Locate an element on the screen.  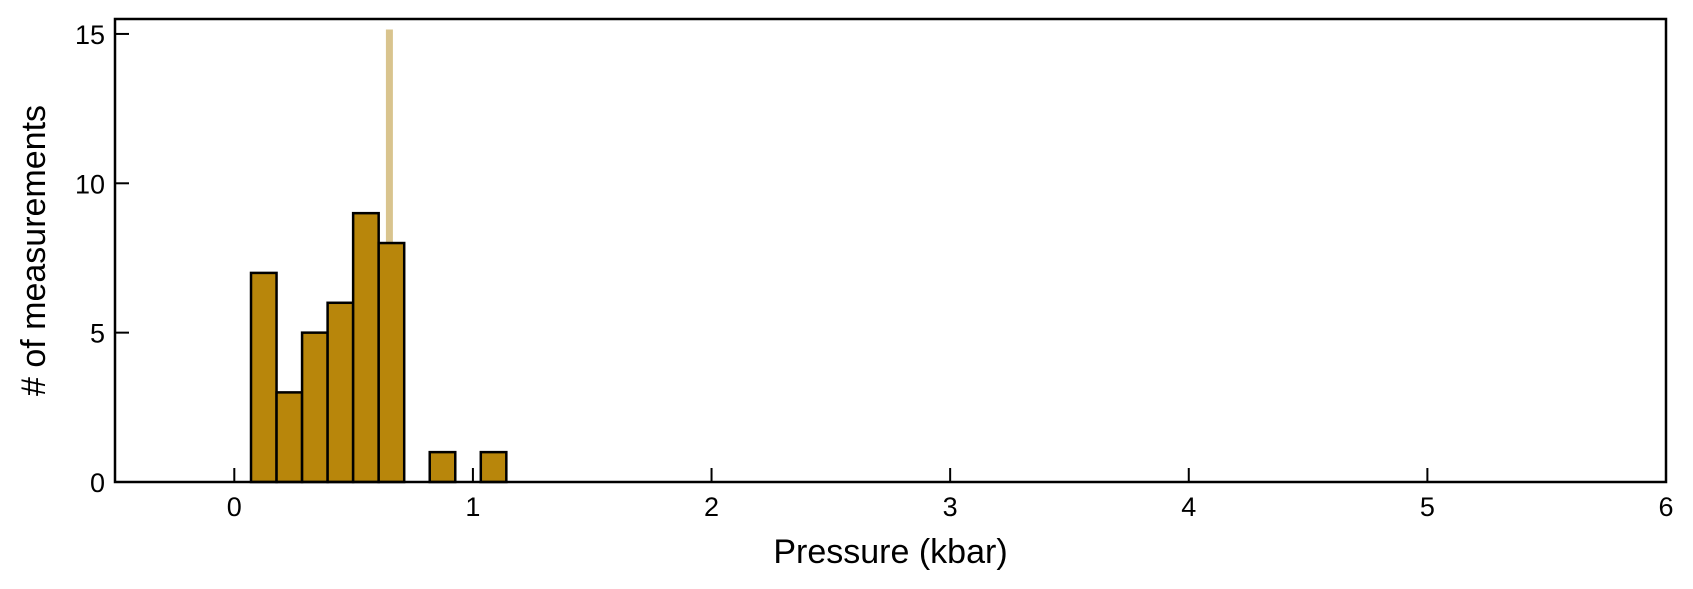
x-tick-label-6: 6 is located at coordinates (1665, 507).